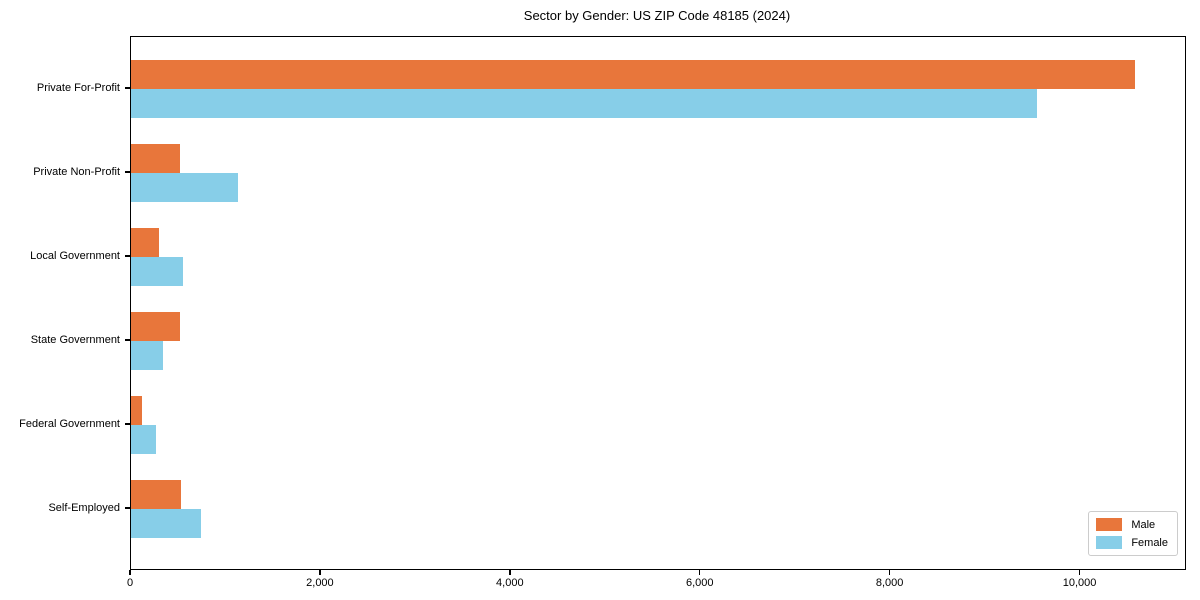 The height and width of the screenshot is (600, 1200). Describe the element at coordinates (1109, 524) in the screenshot. I see `legend-swatch-male` at that location.